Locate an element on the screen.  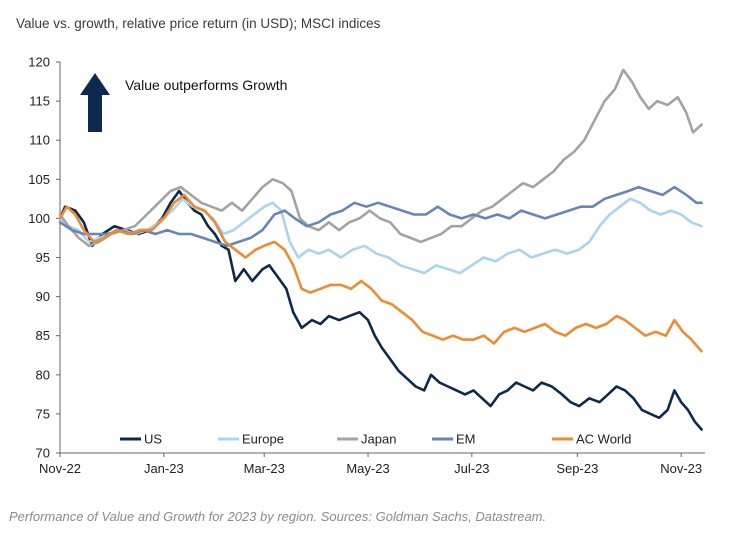
x-tick-label: Jul-23 is located at coordinates (471, 468).